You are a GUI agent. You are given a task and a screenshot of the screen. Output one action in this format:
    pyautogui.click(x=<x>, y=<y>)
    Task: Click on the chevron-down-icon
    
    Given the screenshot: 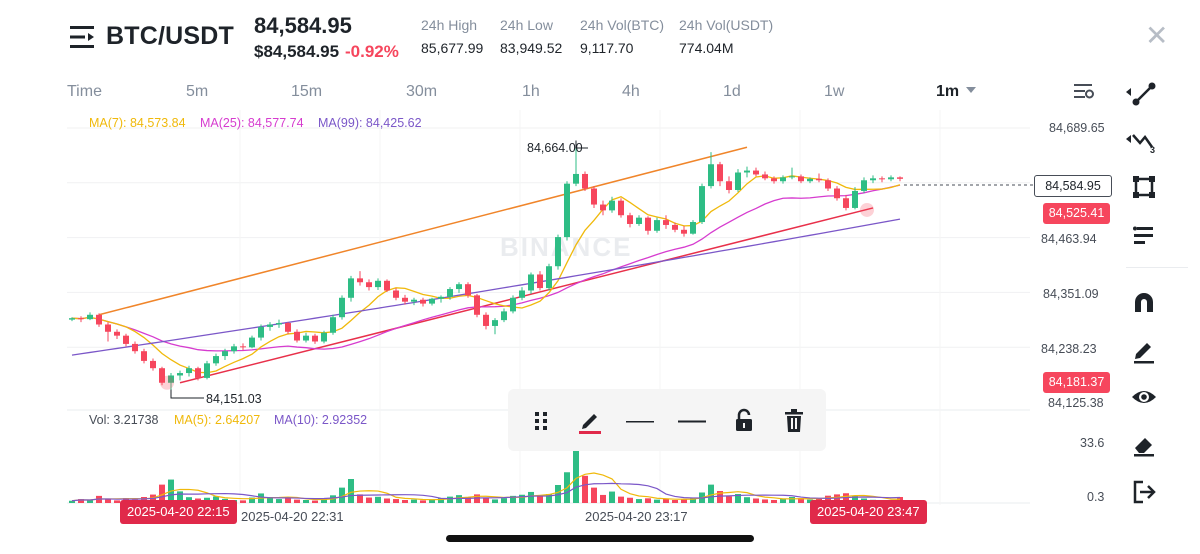 What is the action you would take?
    pyautogui.click(x=971, y=90)
    